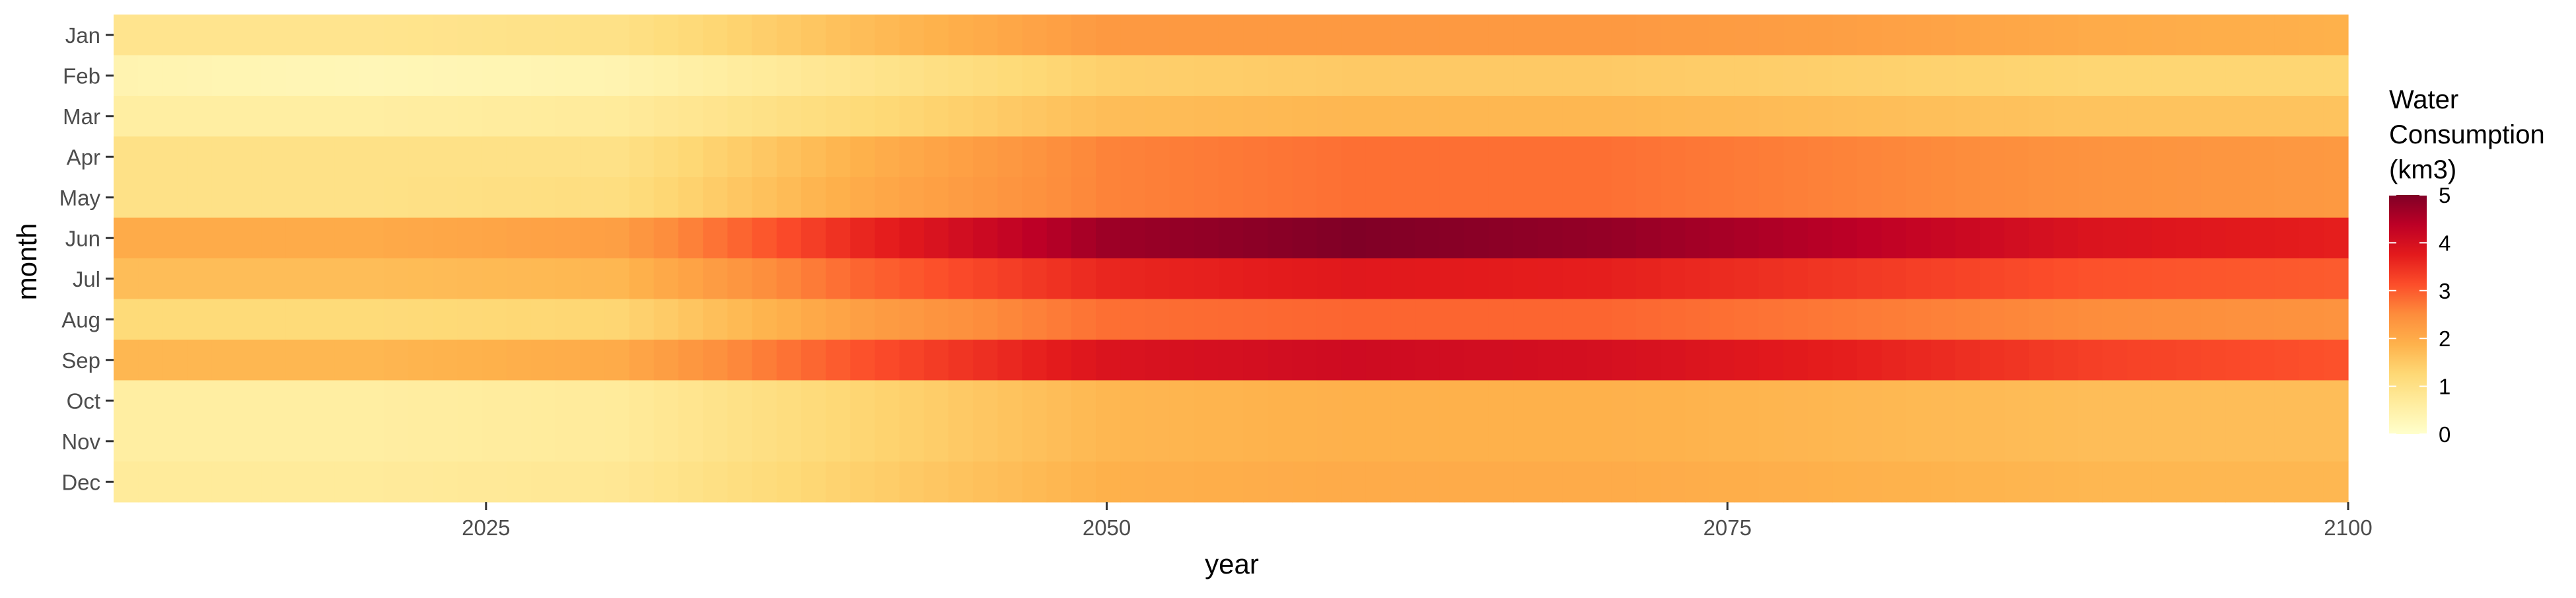  I want to click on y-tick-label: Jan, so click(82, 35).